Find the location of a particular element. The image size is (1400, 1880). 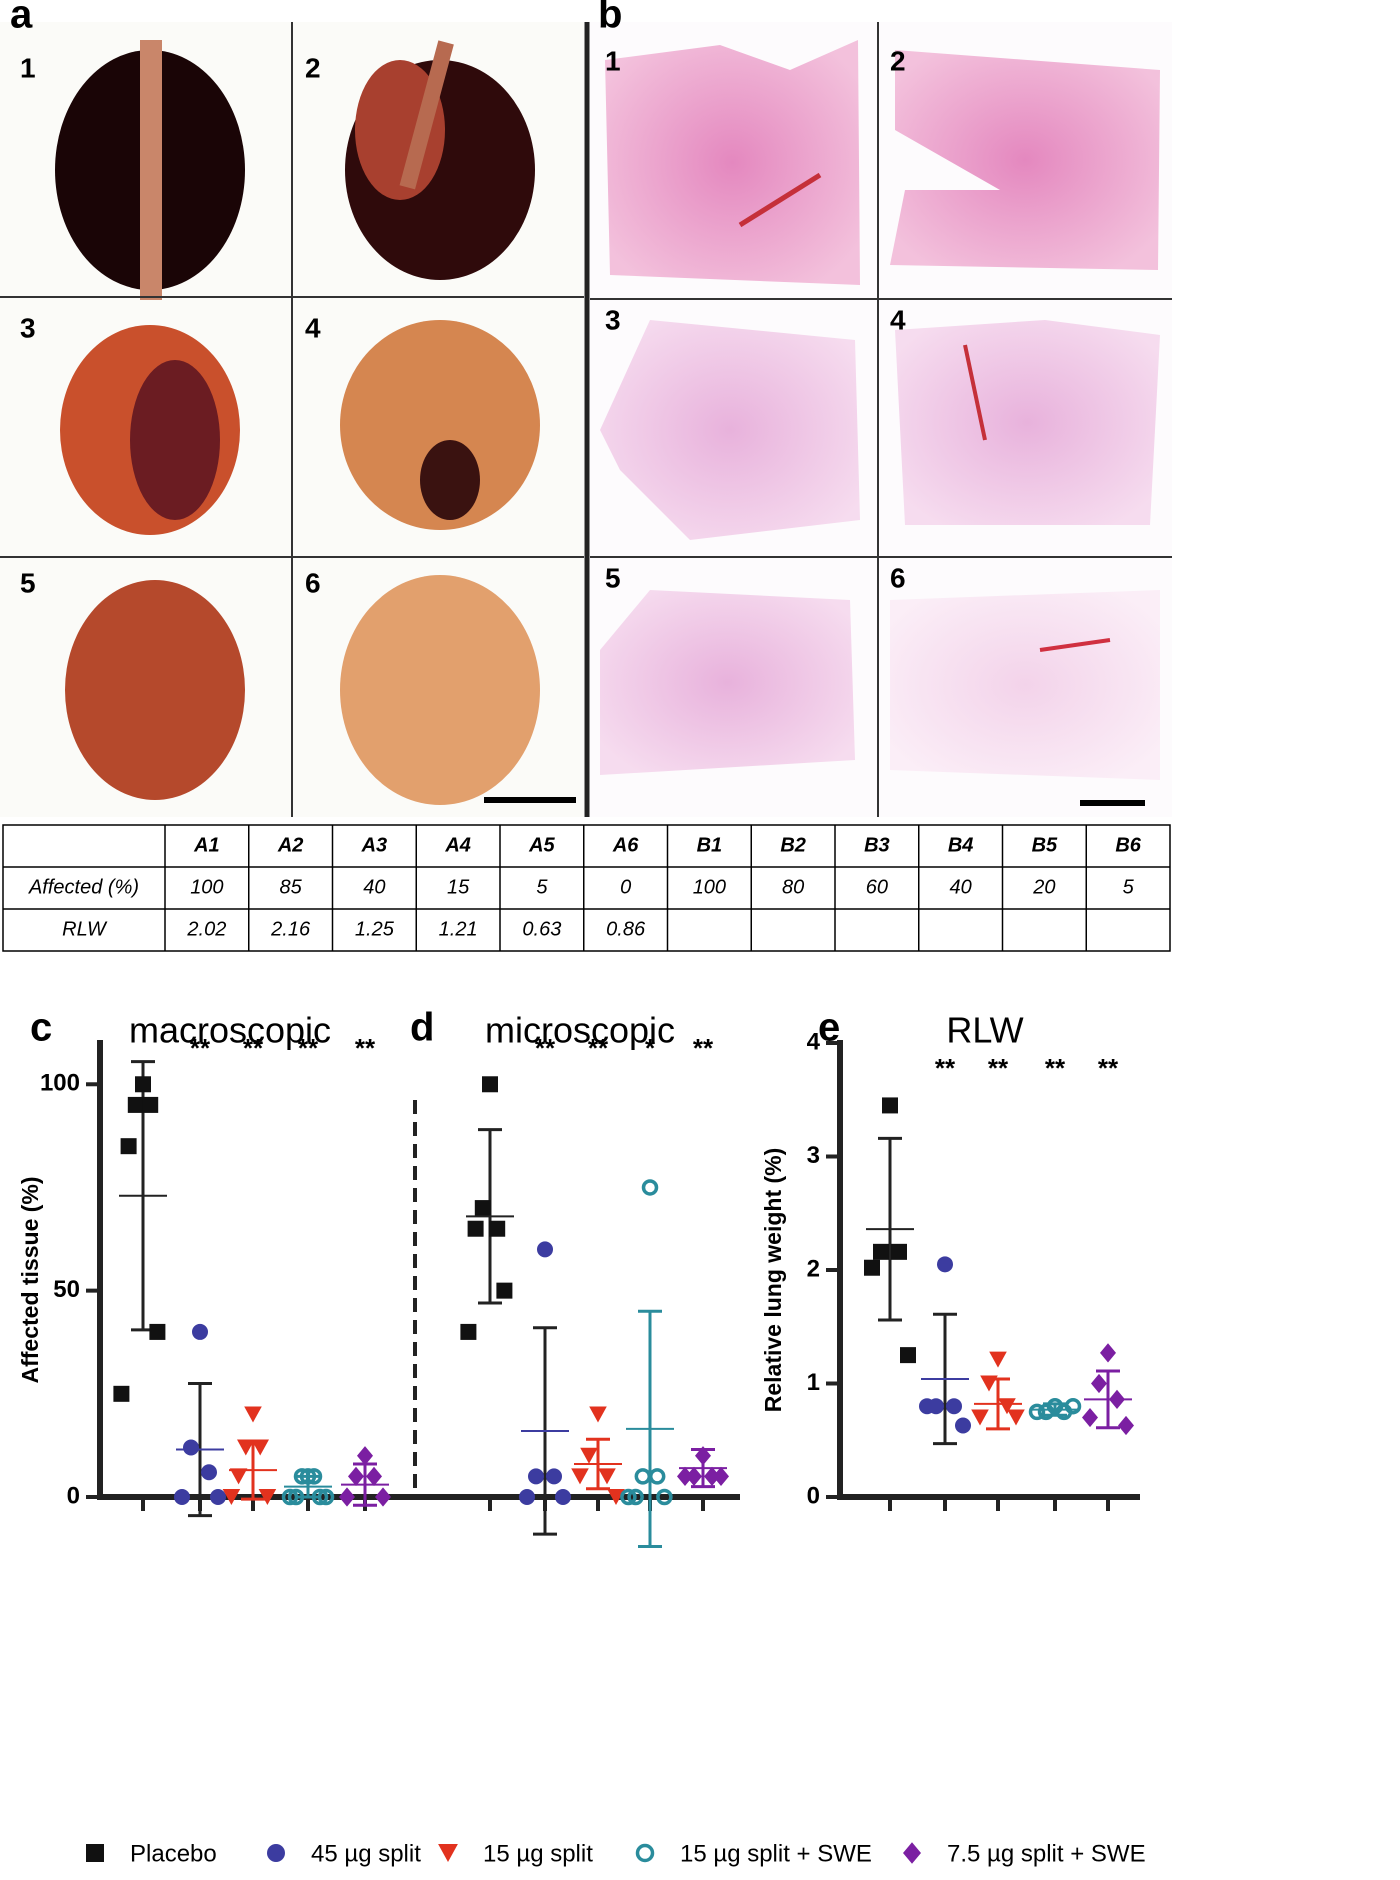

table-header: B5 is located at coordinates (1045, 845).